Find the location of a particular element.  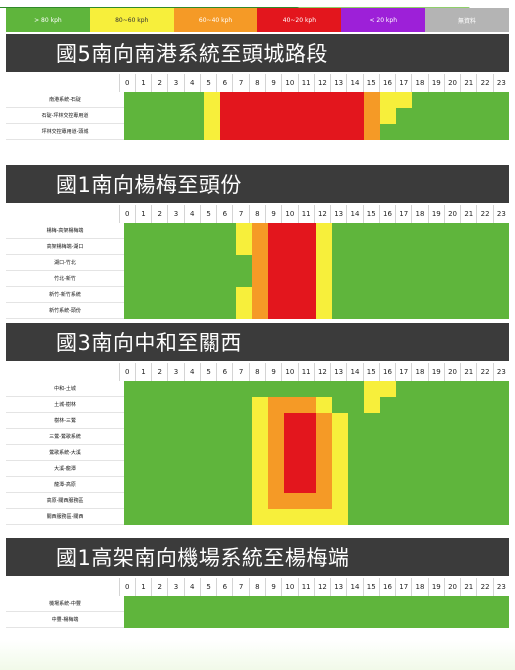

legend-item-green: > 80 kph is located at coordinates (48, 20).